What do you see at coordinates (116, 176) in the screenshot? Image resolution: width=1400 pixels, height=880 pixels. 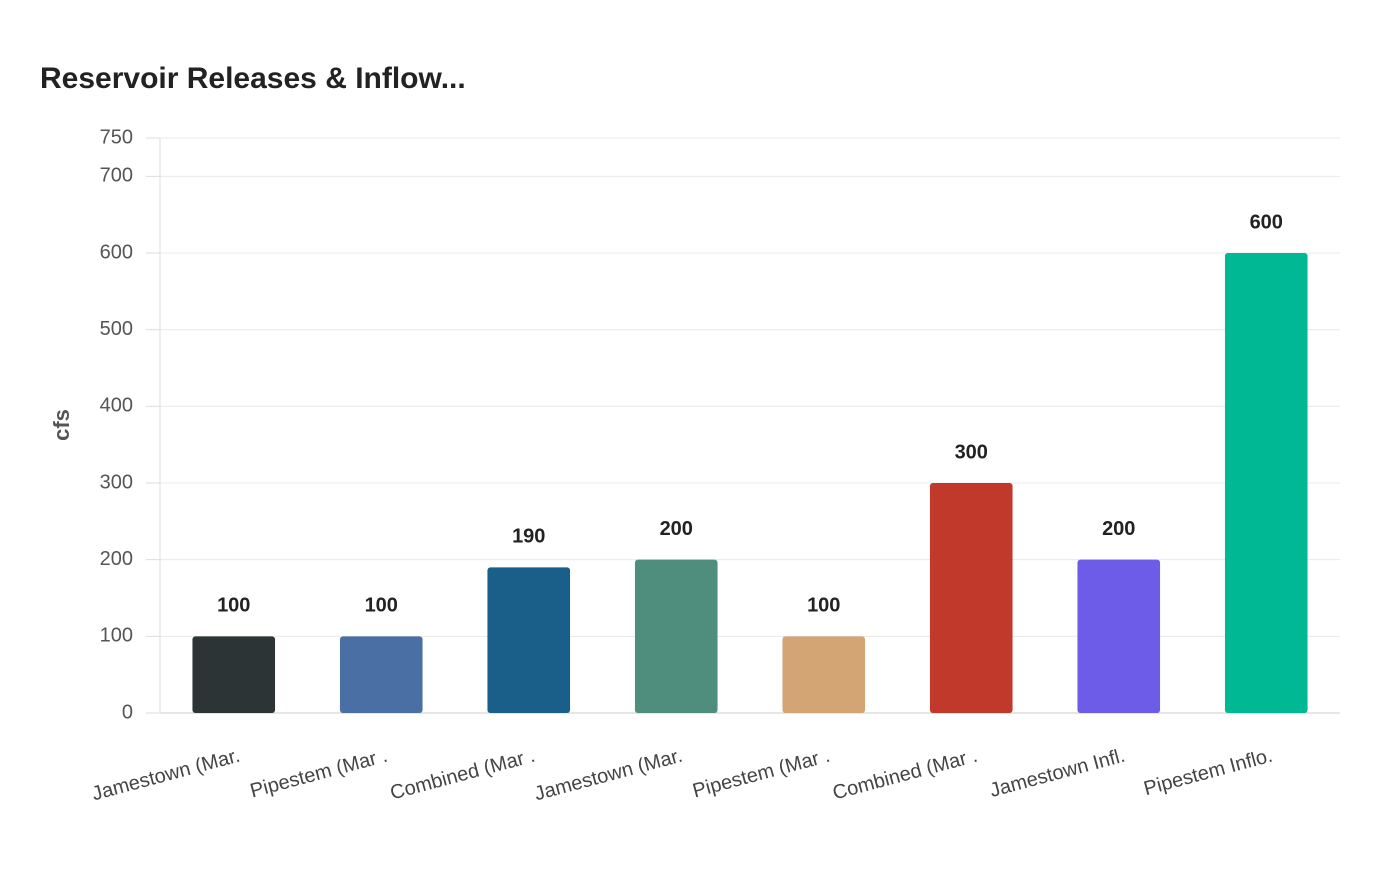 I see `y-tick-label: 700` at bounding box center [116, 176].